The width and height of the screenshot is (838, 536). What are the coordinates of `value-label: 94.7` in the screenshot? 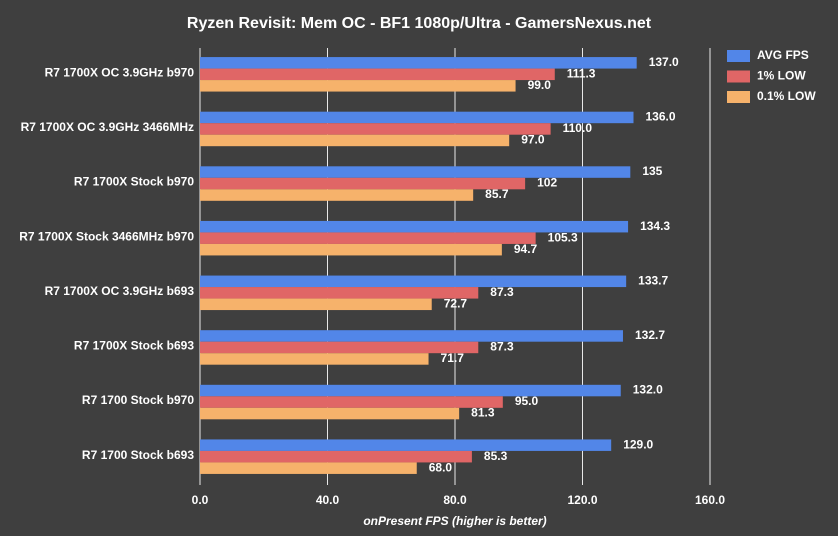 It's located at (526, 249).